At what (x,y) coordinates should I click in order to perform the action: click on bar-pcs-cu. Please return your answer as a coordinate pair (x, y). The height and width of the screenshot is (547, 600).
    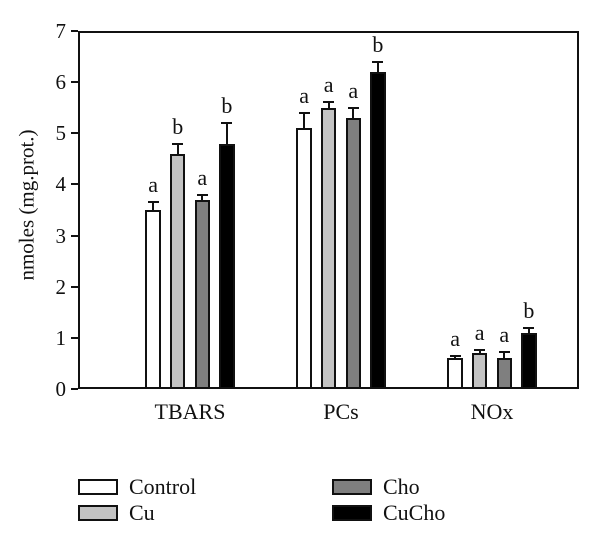
    Looking at the image, I should click on (328, 247).